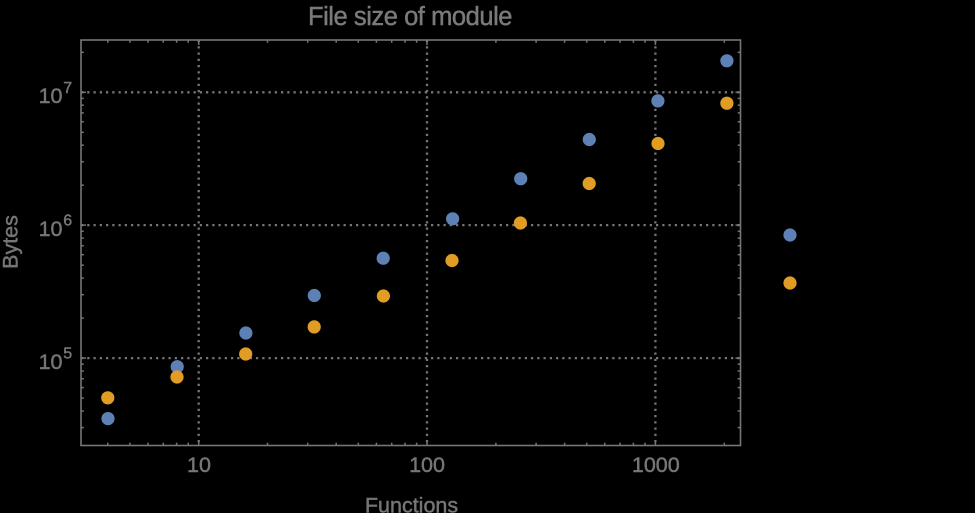 This screenshot has width=975, height=513. What do you see at coordinates (427, 465) in the screenshot?
I see `svg-text: 100` at bounding box center [427, 465].